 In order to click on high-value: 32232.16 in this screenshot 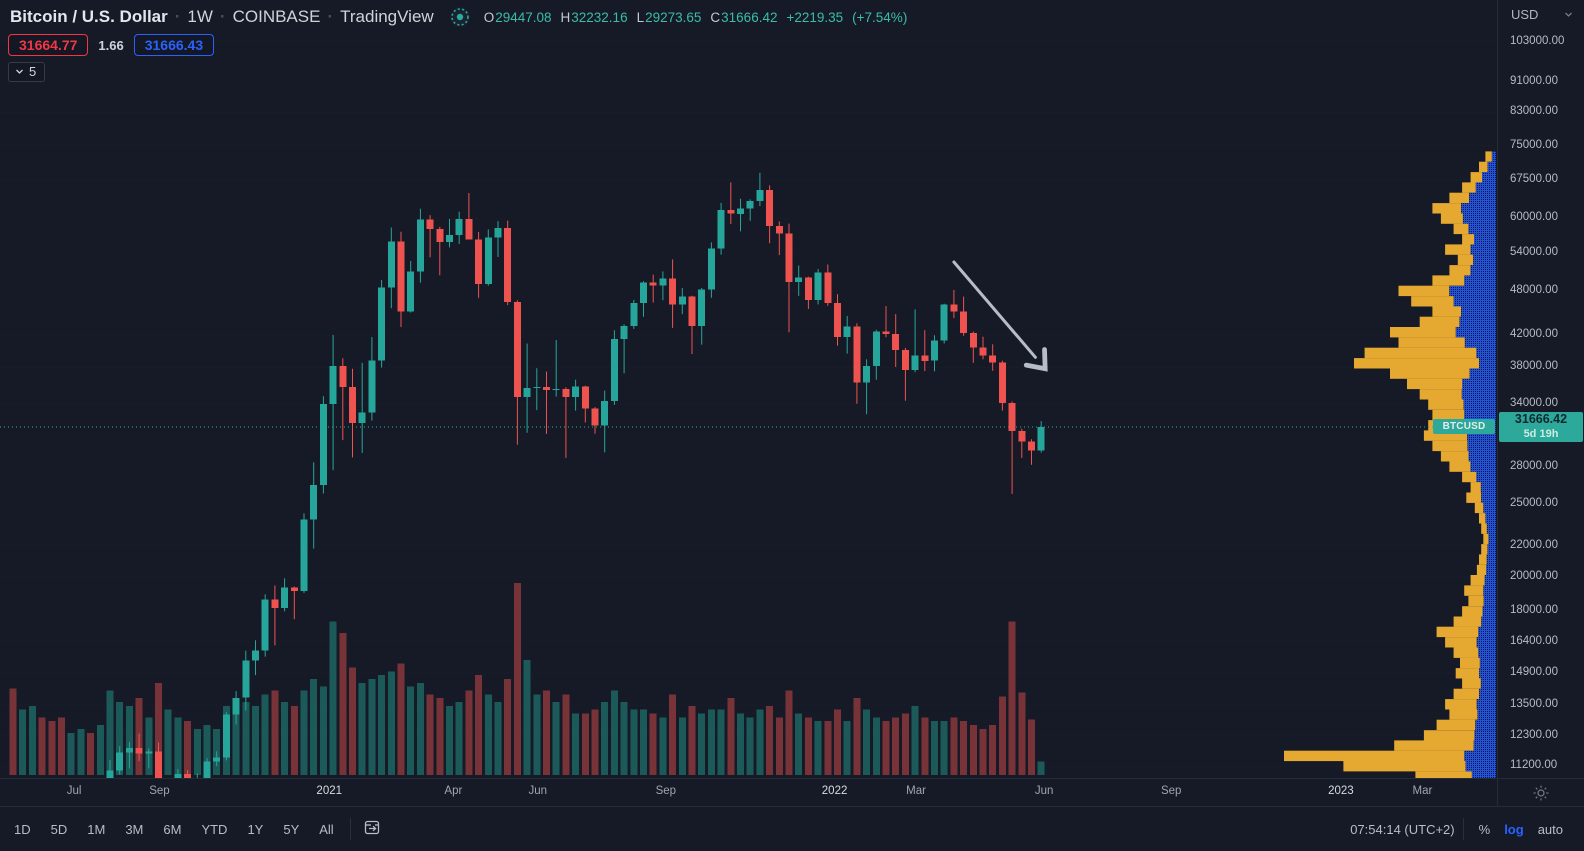, I will do `click(599, 17)`.